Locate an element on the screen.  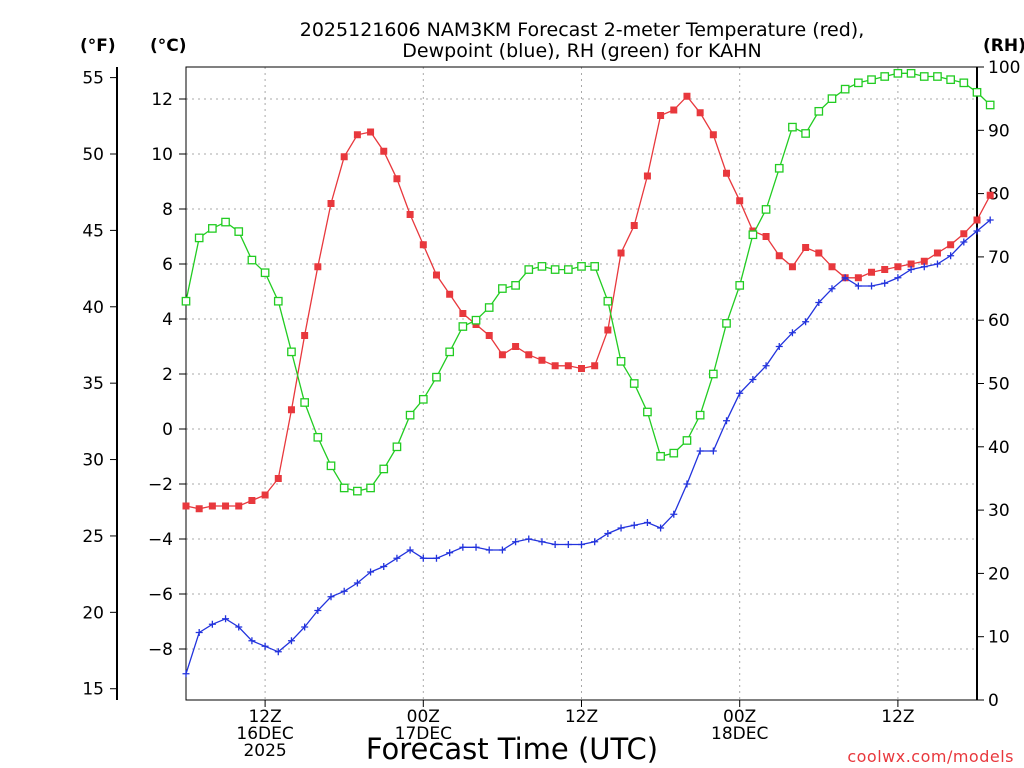
celsius-tick-label: 0 is located at coordinates (167, 430).